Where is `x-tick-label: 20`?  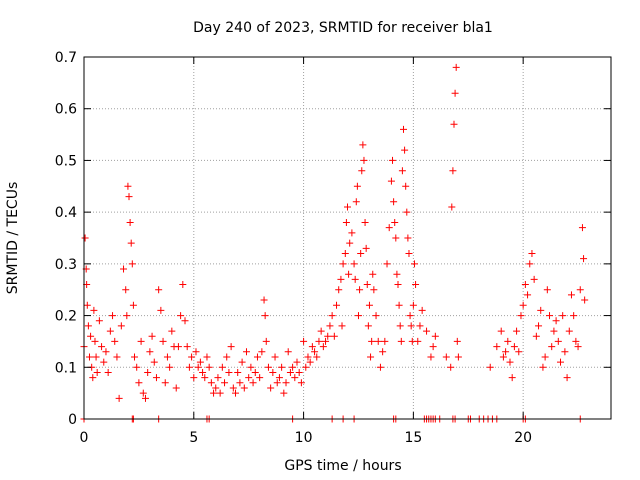 x-tick-label: 20 is located at coordinates (523, 438).